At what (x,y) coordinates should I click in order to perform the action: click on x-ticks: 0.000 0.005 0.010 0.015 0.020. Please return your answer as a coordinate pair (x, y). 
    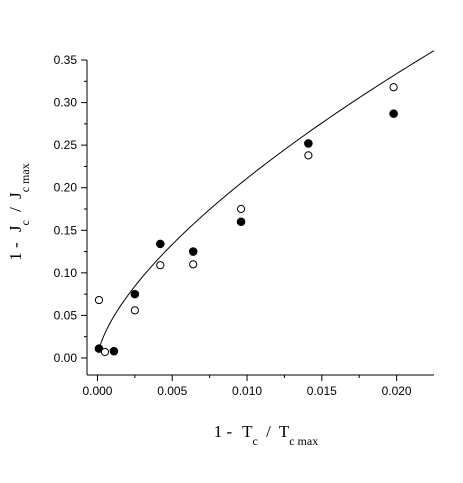
    Looking at the image, I should click on (247, 386).